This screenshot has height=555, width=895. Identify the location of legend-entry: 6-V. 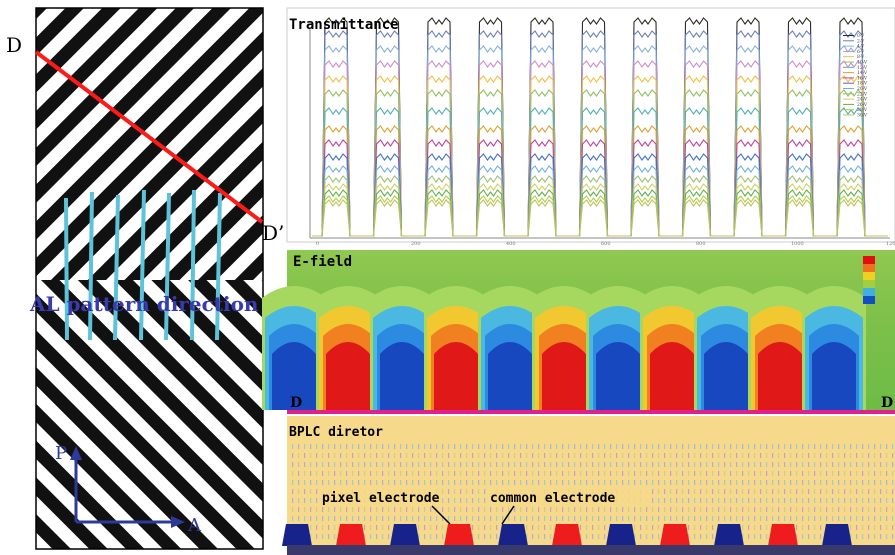
(861, 52).